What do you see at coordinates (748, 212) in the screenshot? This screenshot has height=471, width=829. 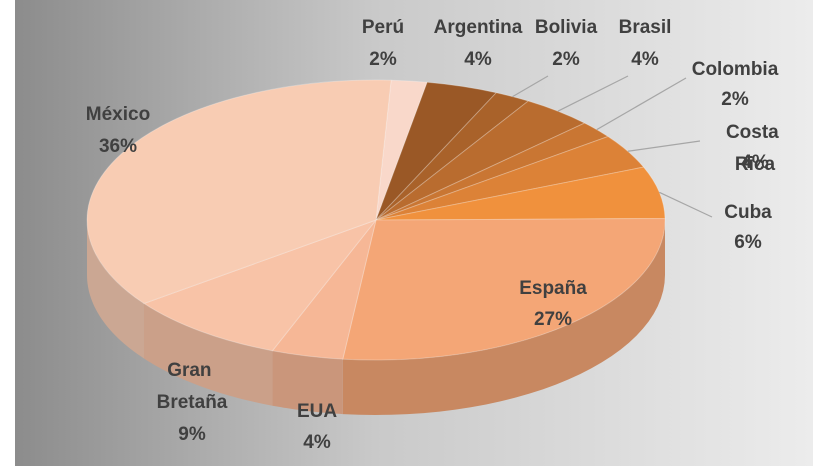 I see `category-label: Cuba` at bounding box center [748, 212].